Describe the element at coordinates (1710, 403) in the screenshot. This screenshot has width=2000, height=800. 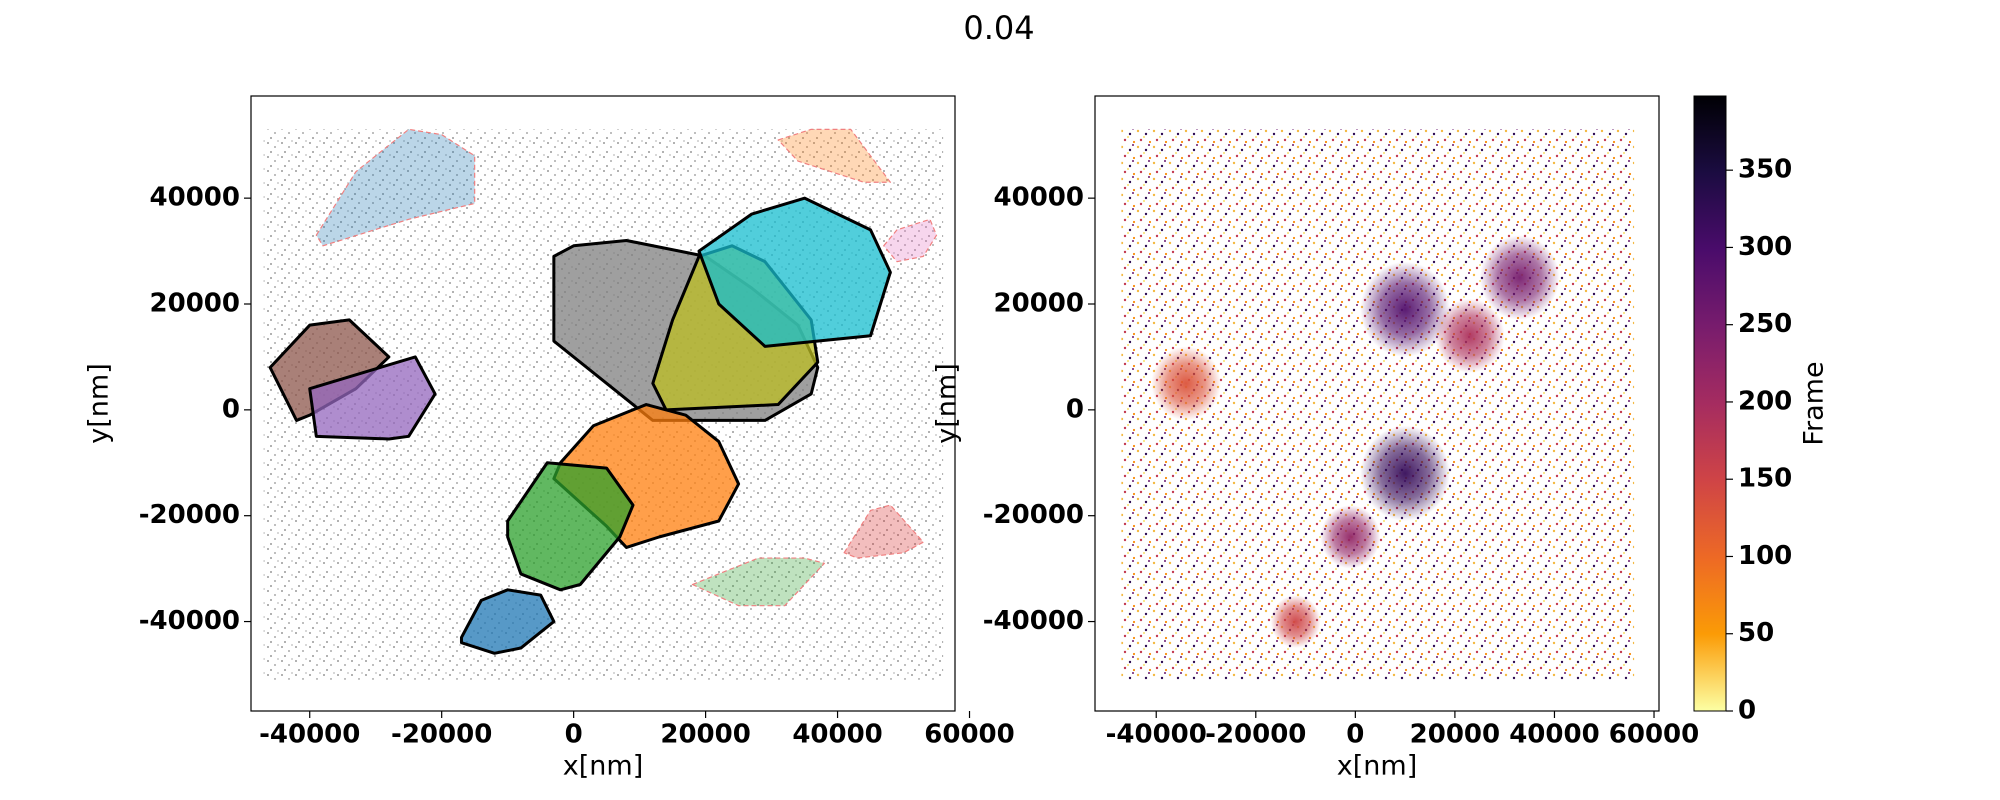
I see `colorbar` at that location.